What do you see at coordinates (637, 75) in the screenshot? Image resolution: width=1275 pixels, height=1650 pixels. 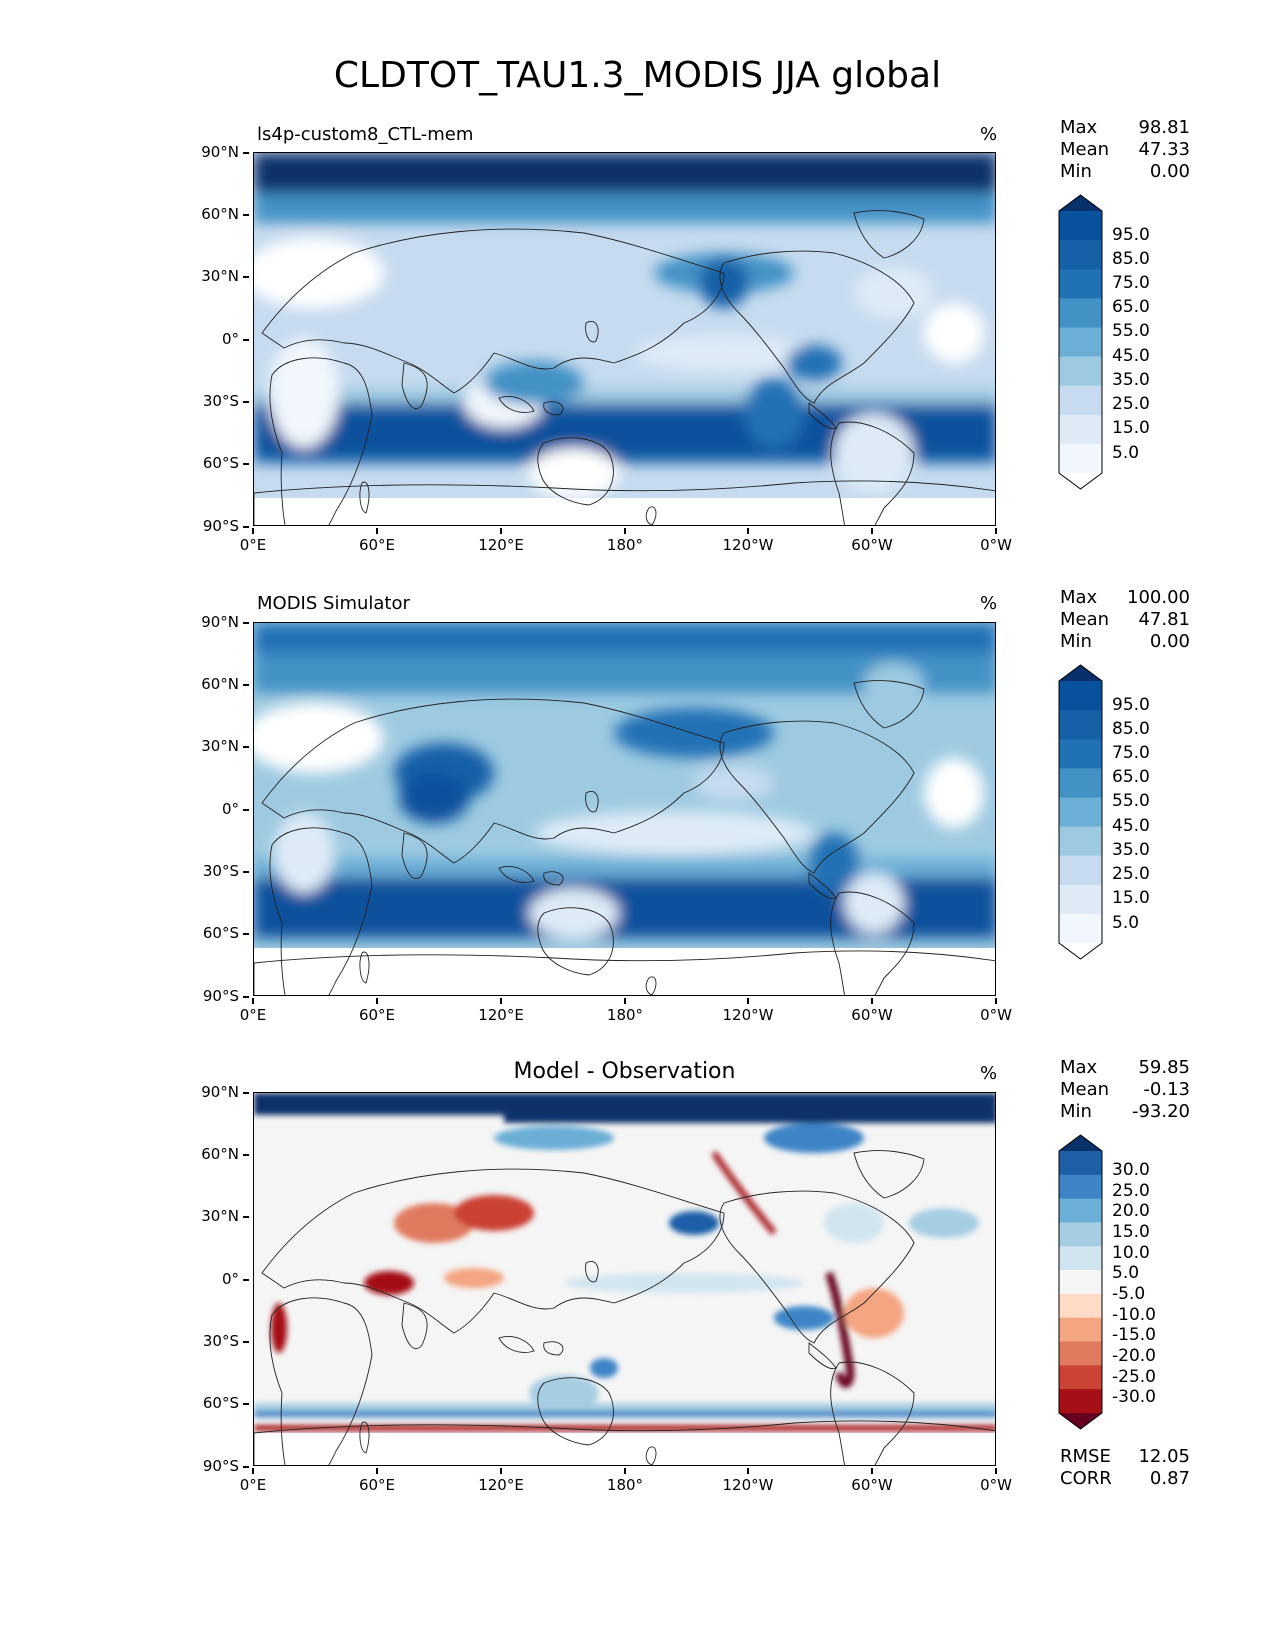 I see `figure-title: CLDTOT_TAU1.3_MODIS JJA global` at bounding box center [637, 75].